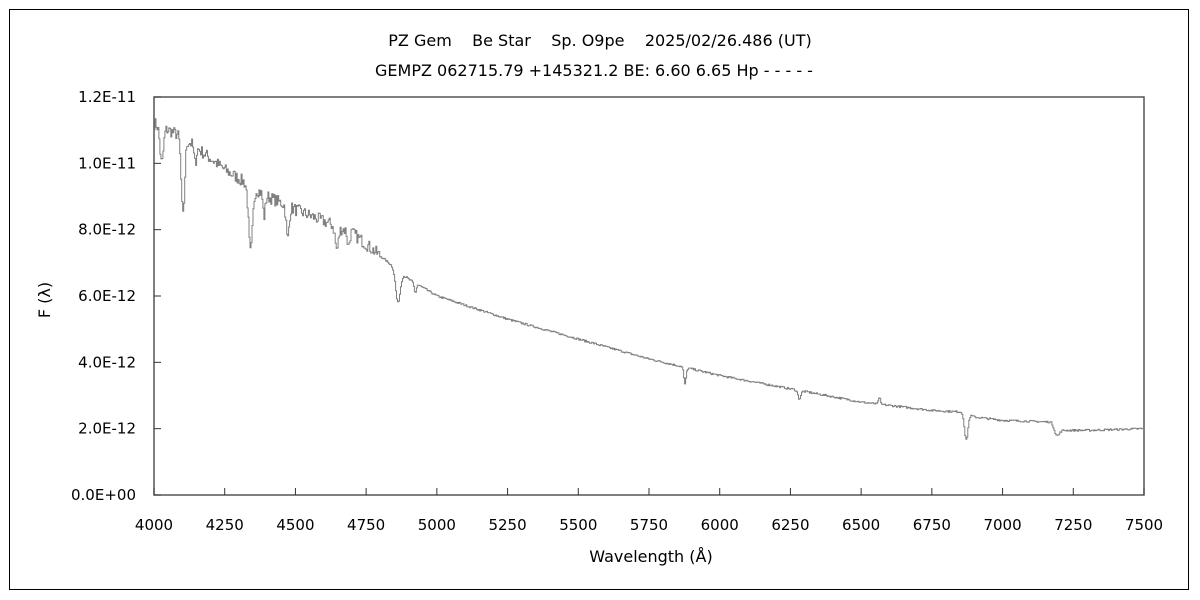  What do you see at coordinates (44, 300) in the screenshot?
I see `y-axis-label: F (λ)` at bounding box center [44, 300].